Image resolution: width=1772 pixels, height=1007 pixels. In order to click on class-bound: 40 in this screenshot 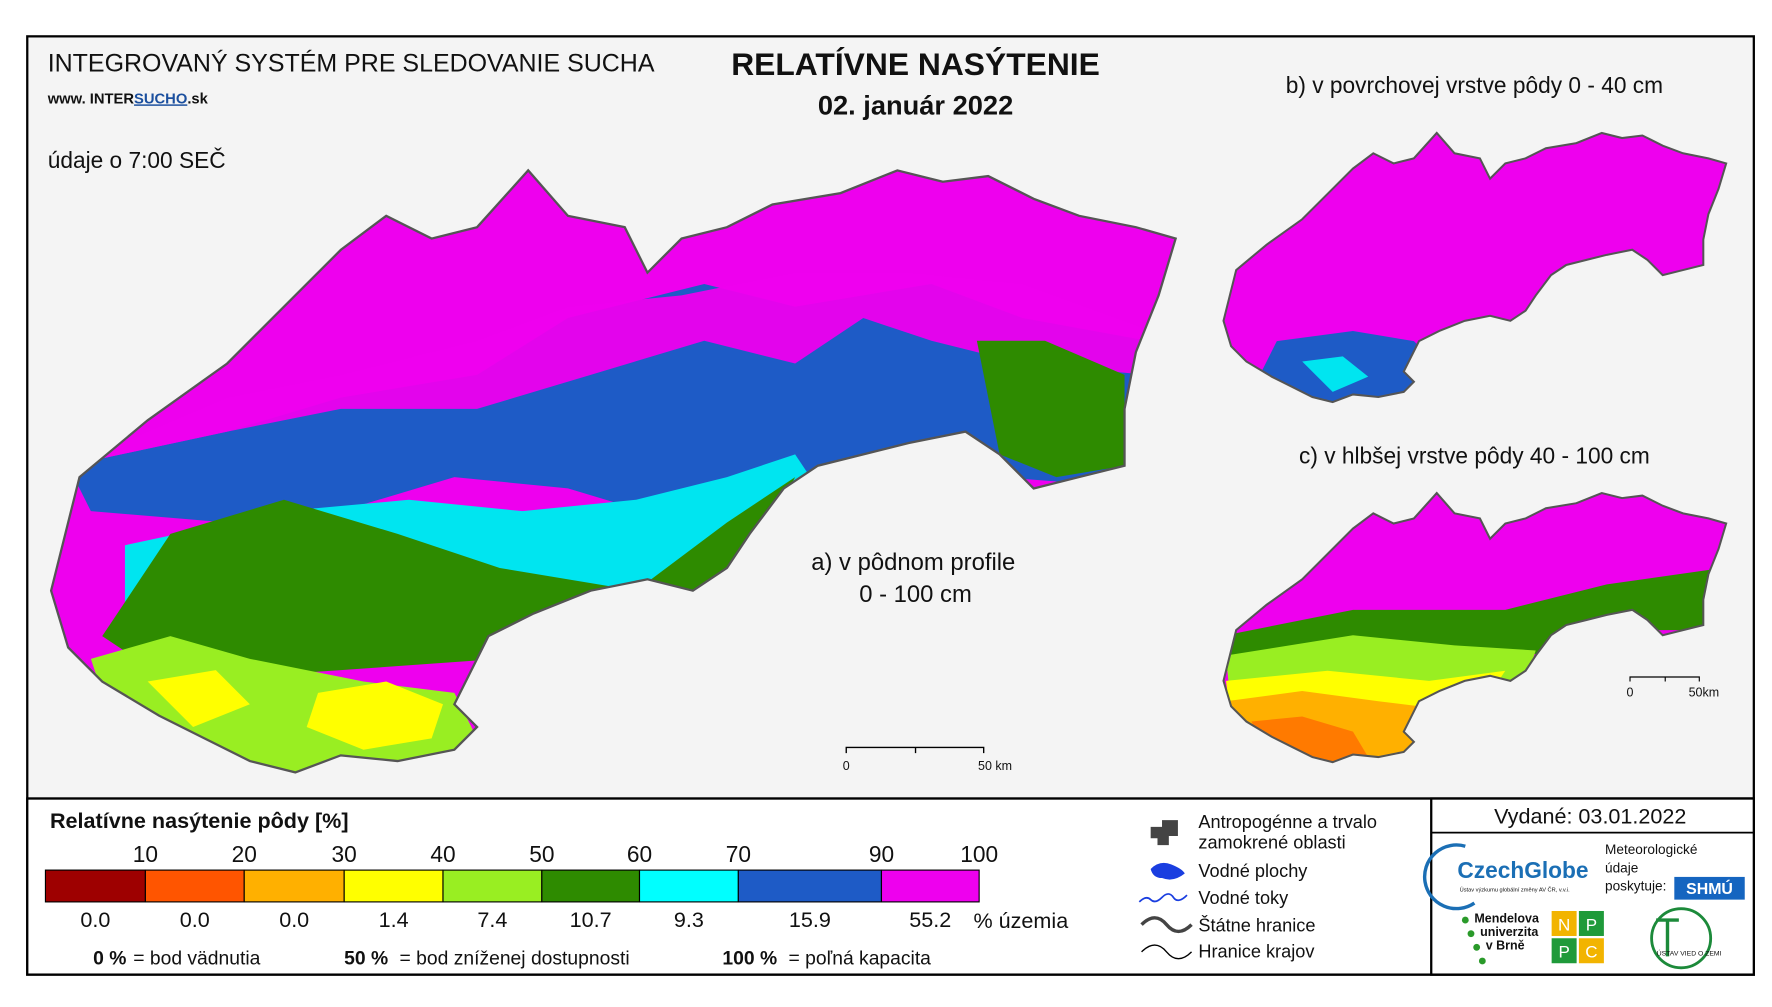, I will do `click(442, 854)`.